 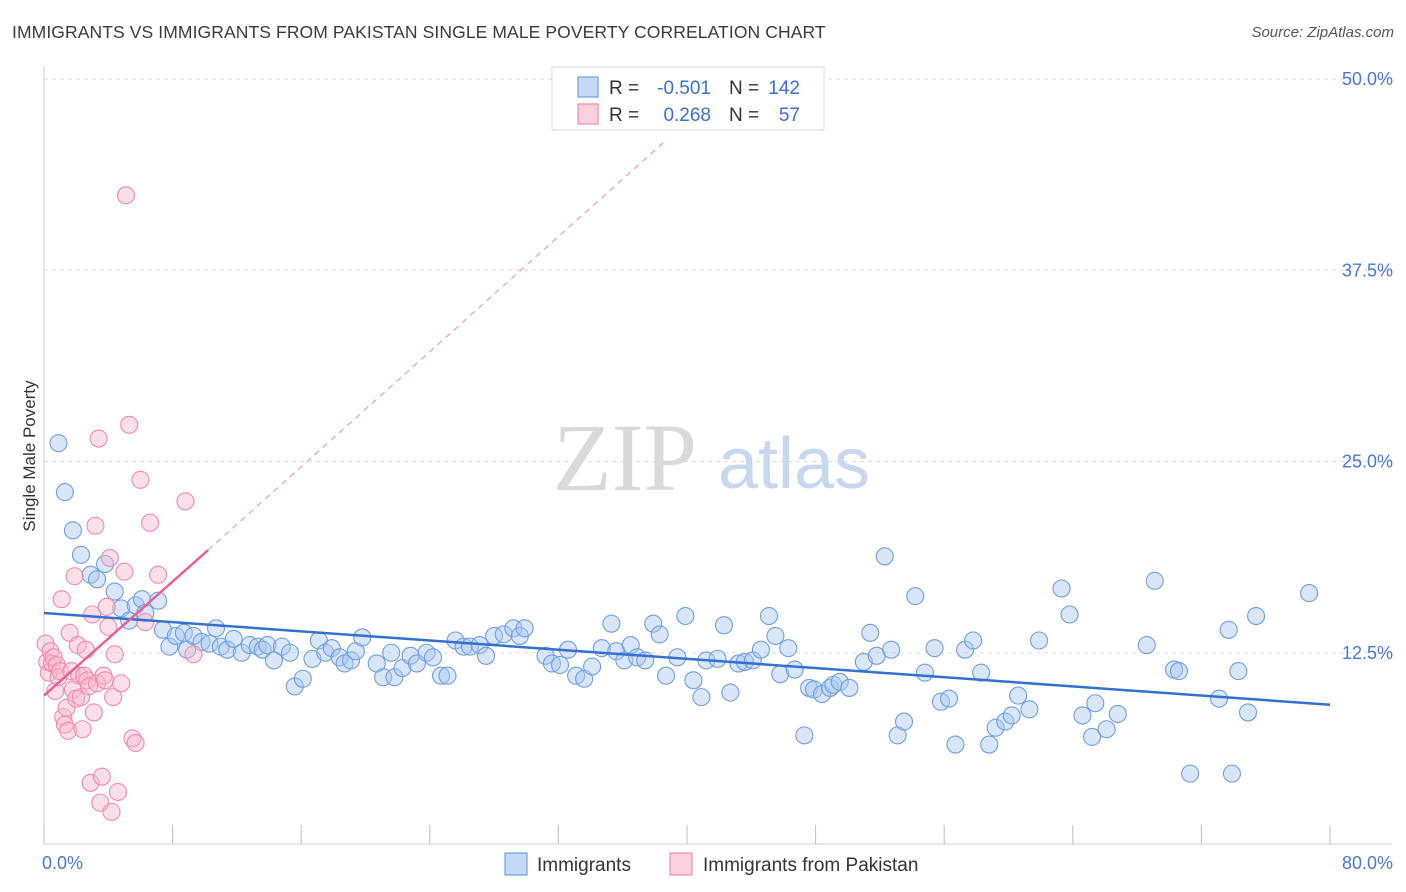 What do you see at coordinates (1367, 270) in the screenshot?
I see `y-tick-label-2: 37.5%` at bounding box center [1367, 270].